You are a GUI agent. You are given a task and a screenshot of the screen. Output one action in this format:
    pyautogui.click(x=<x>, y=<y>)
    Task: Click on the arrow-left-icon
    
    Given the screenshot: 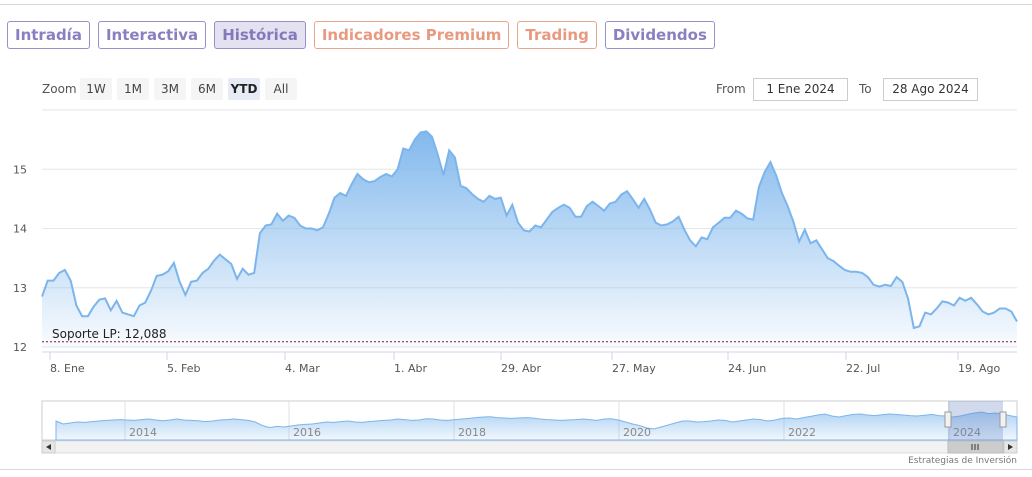 What is the action you would take?
    pyautogui.click(x=48, y=447)
    